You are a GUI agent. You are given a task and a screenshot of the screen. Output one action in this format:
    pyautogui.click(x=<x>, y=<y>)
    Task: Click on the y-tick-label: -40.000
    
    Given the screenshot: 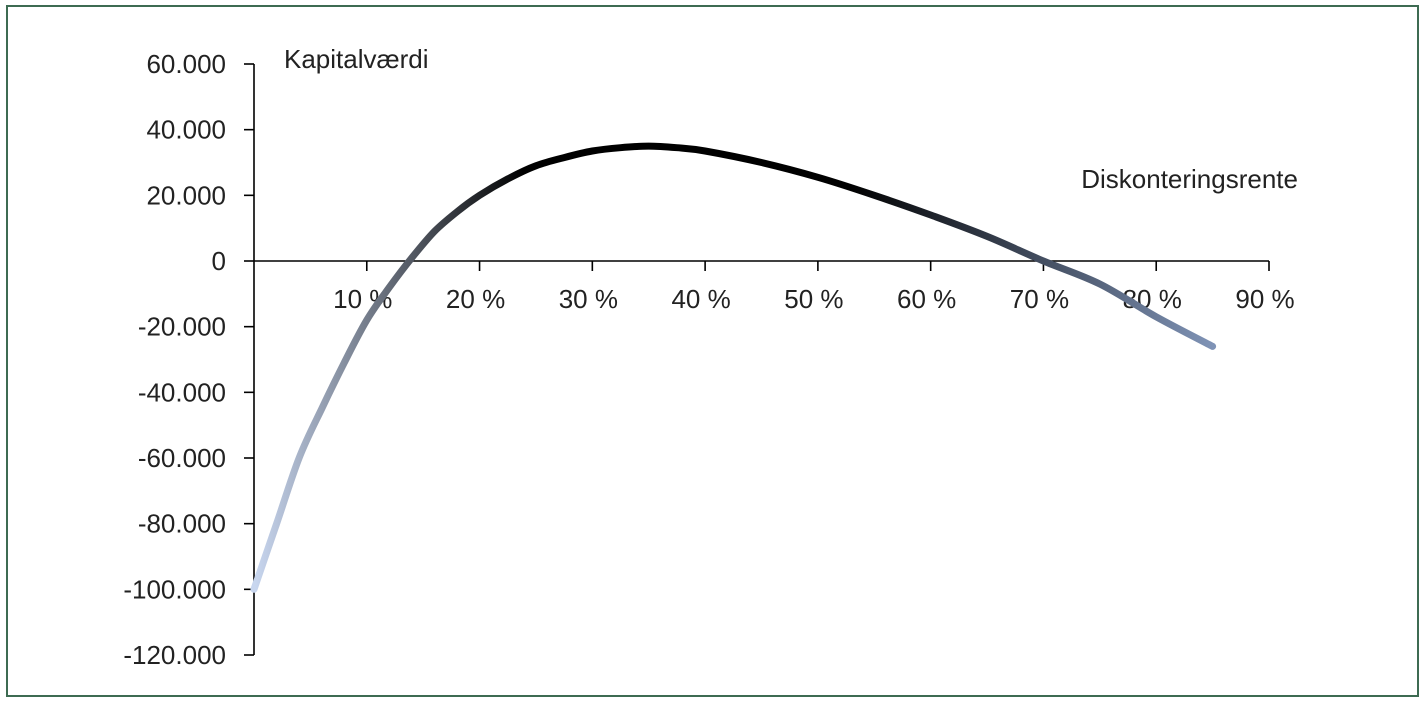 What is the action you would take?
    pyautogui.click(x=182, y=392)
    